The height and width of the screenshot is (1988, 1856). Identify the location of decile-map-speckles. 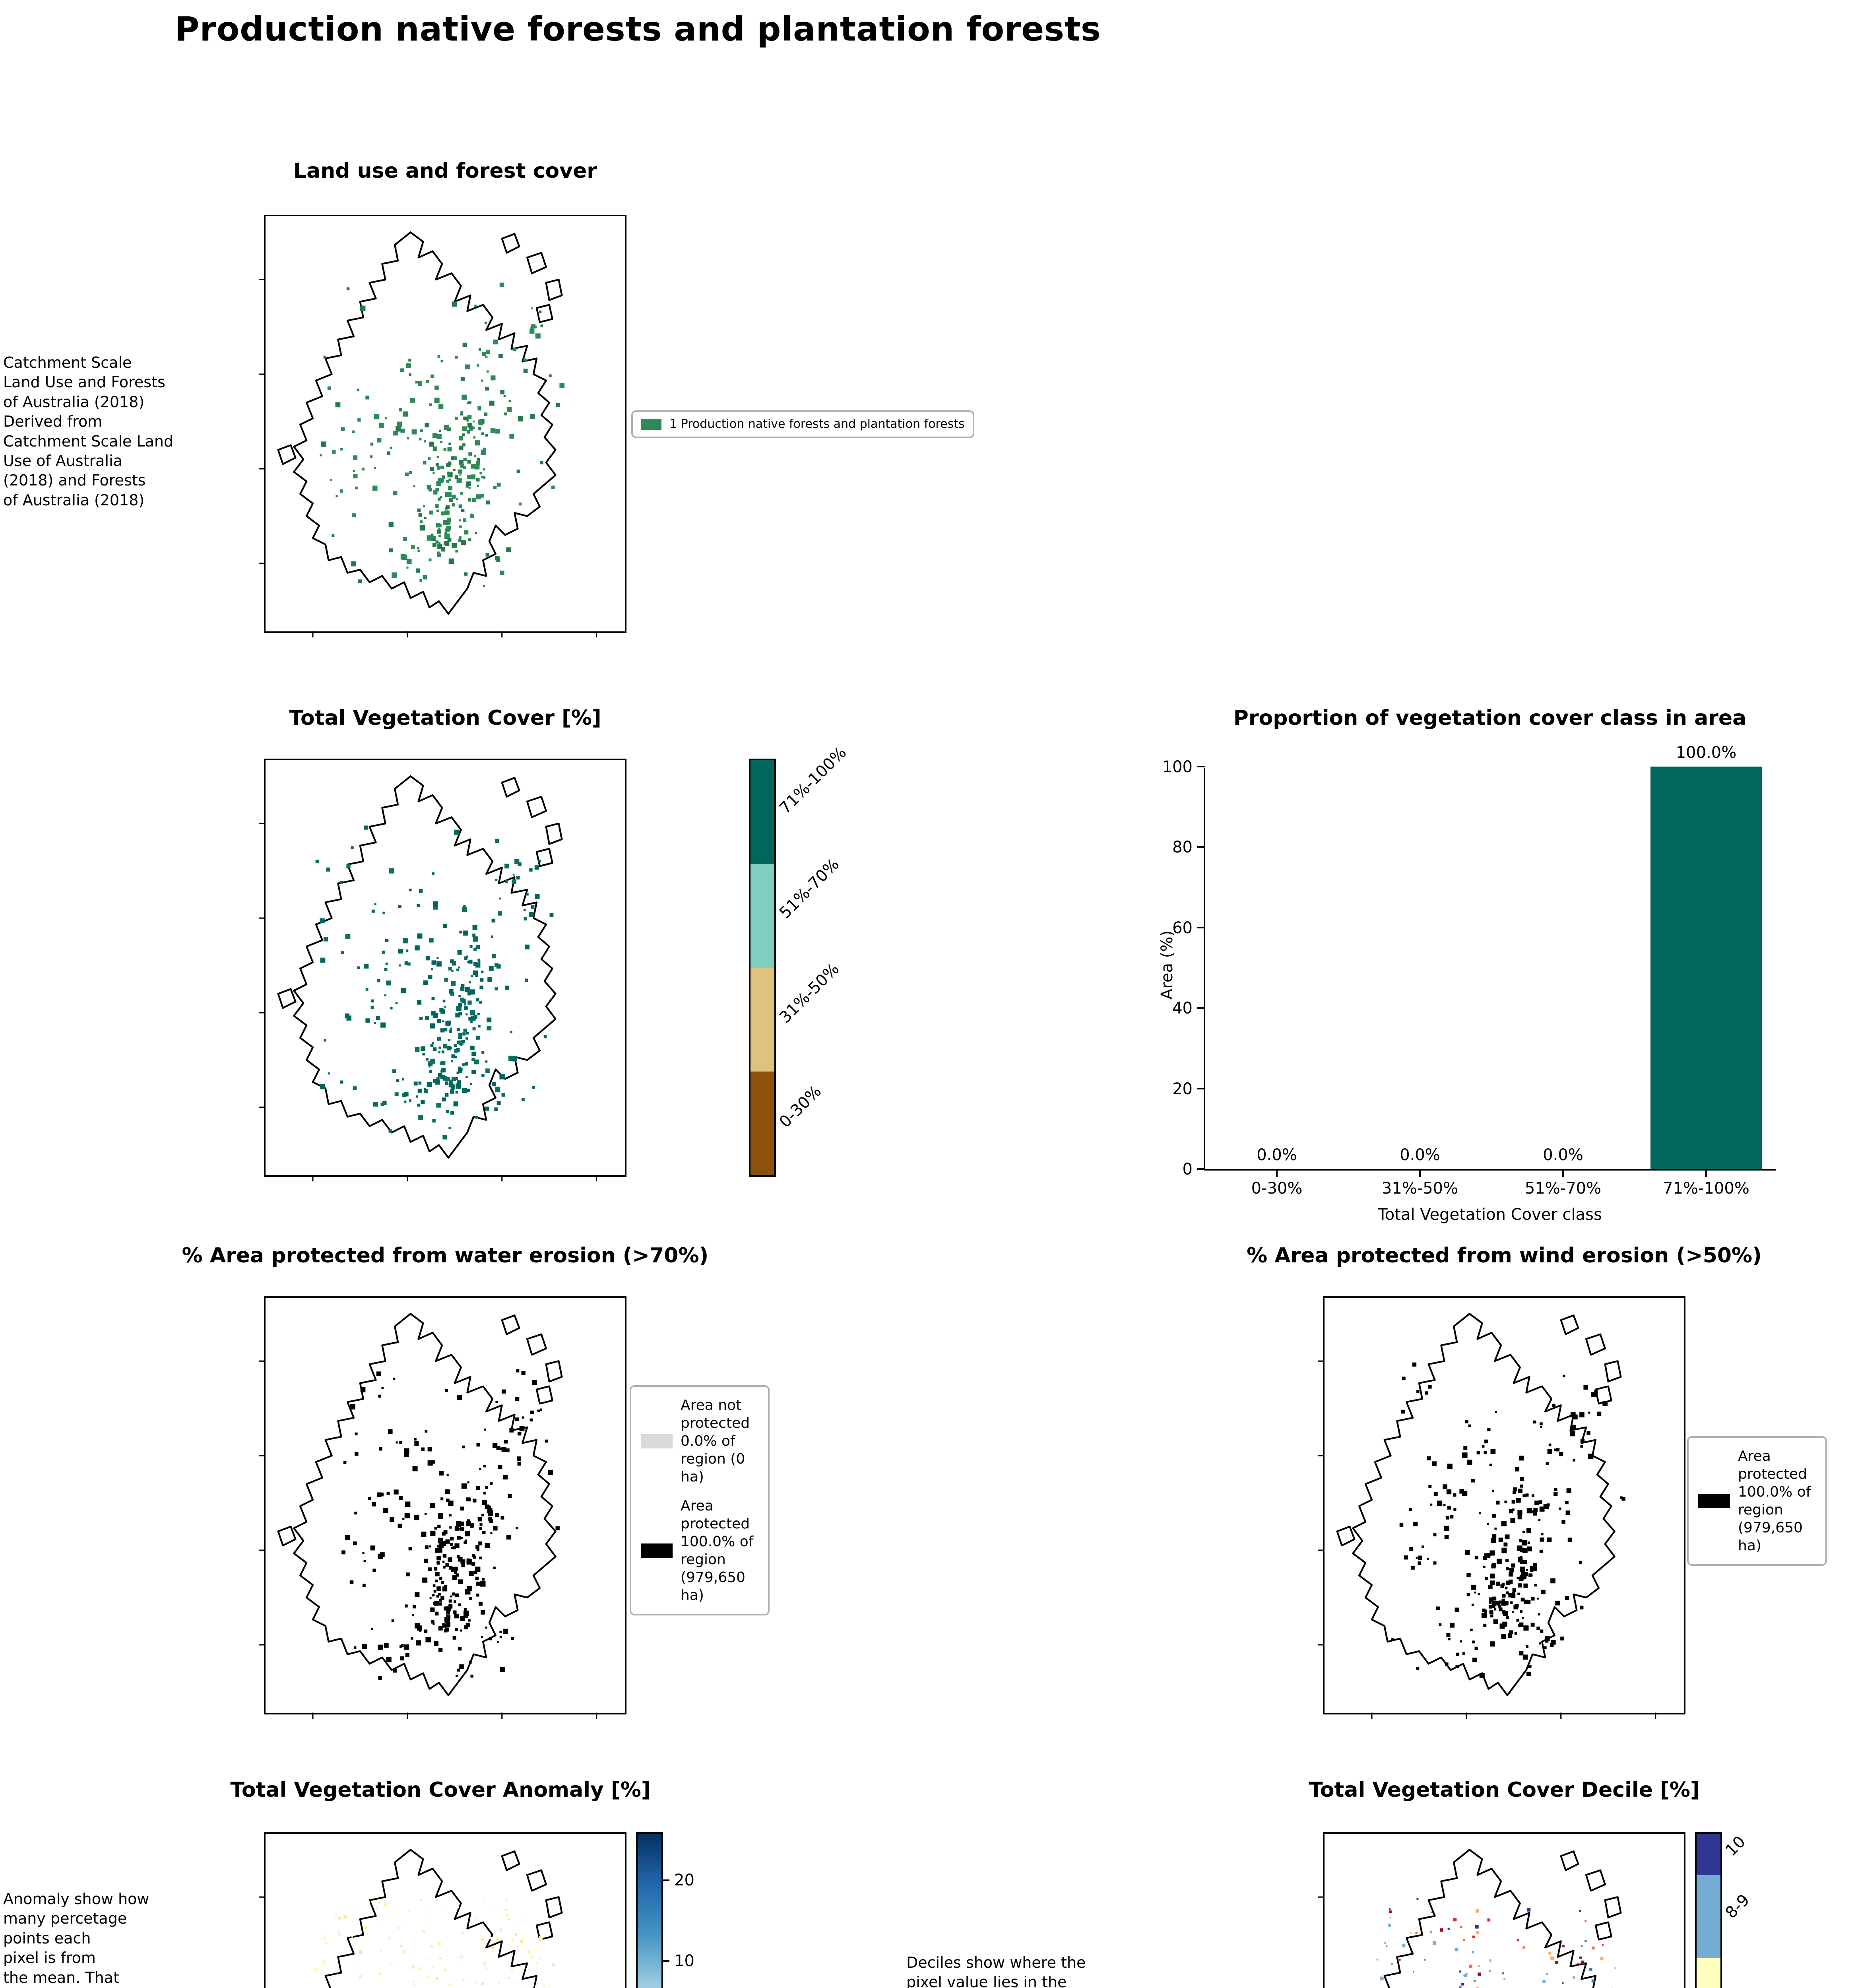
(1496, 1943).